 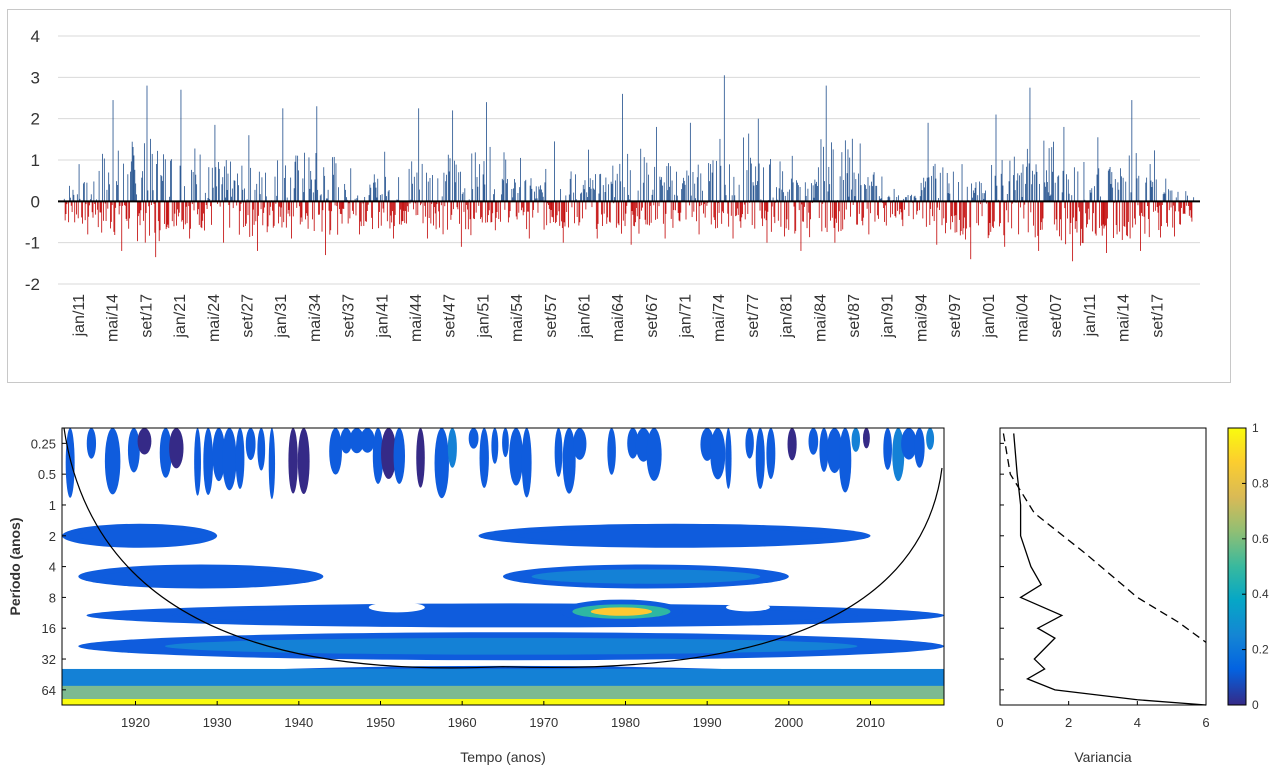 I want to click on x-tick-label: set/47, so click(x=450, y=316).